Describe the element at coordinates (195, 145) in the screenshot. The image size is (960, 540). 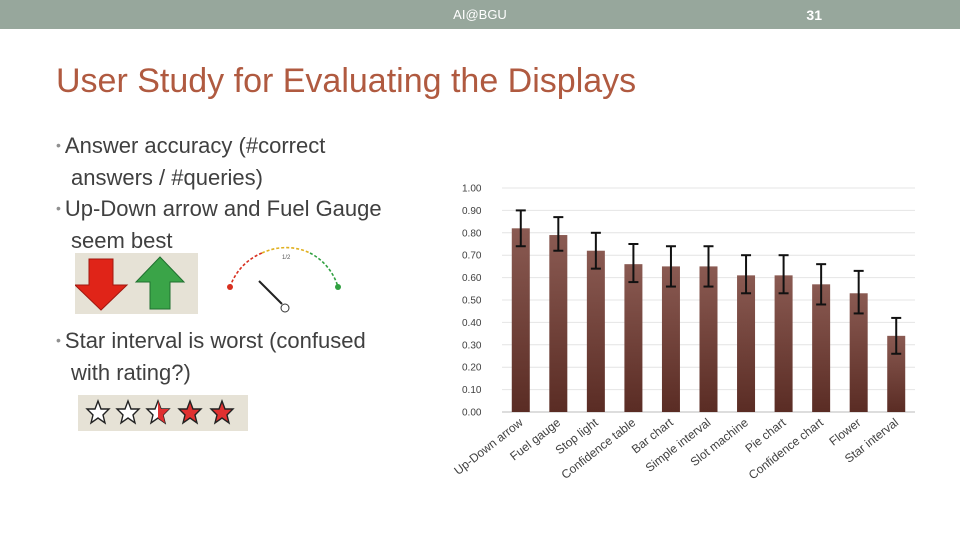
I see `bullet-line: Answer accuracy (#correct` at that location.